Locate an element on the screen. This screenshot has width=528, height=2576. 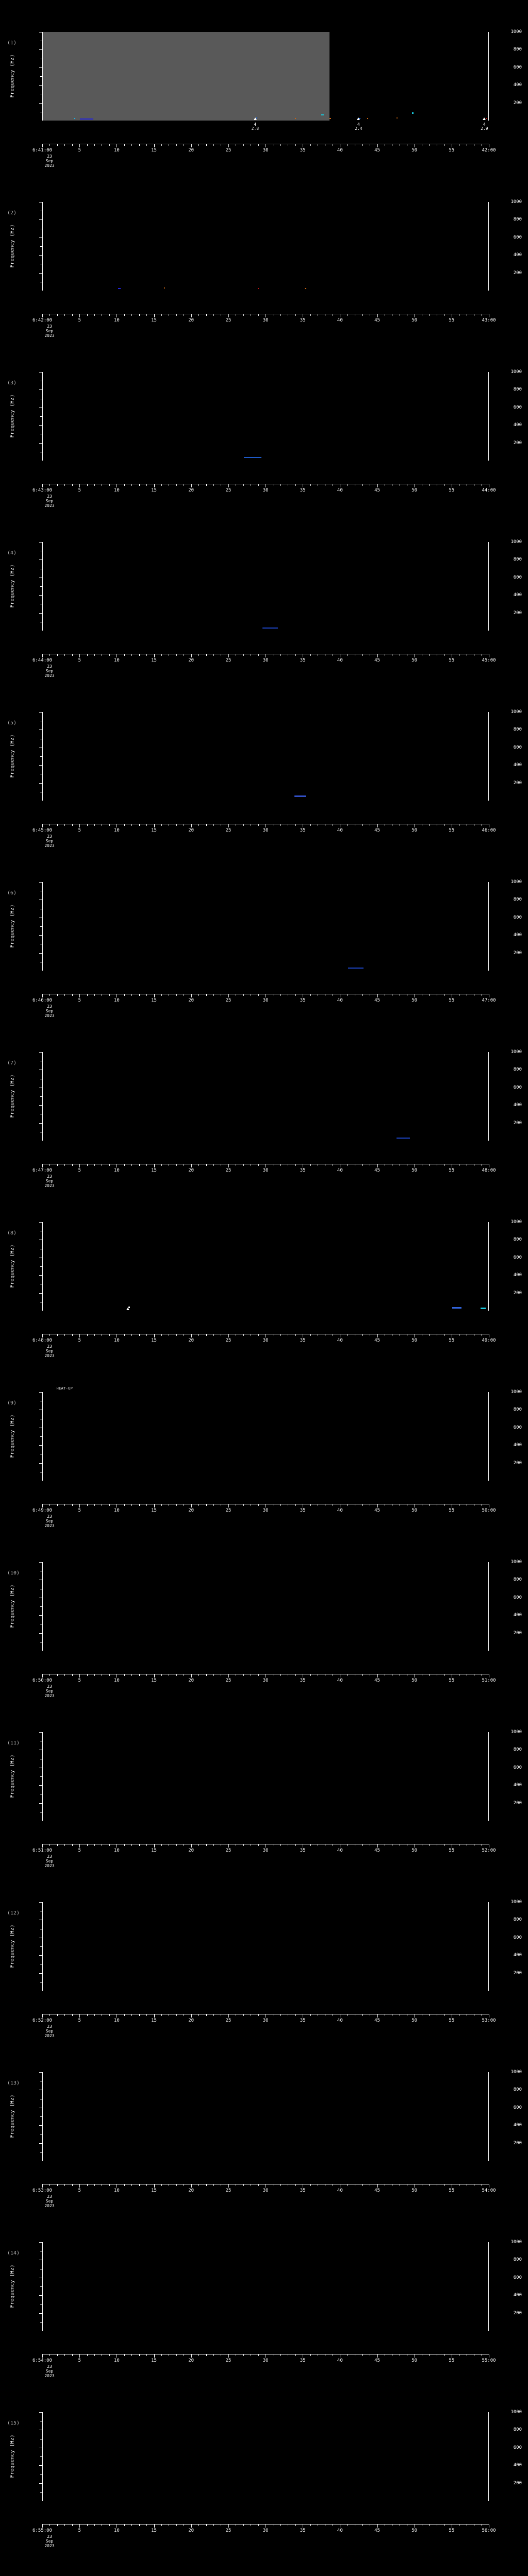
x-axis-tick-label: 6:41:00 is located at coordinates (42, 150).